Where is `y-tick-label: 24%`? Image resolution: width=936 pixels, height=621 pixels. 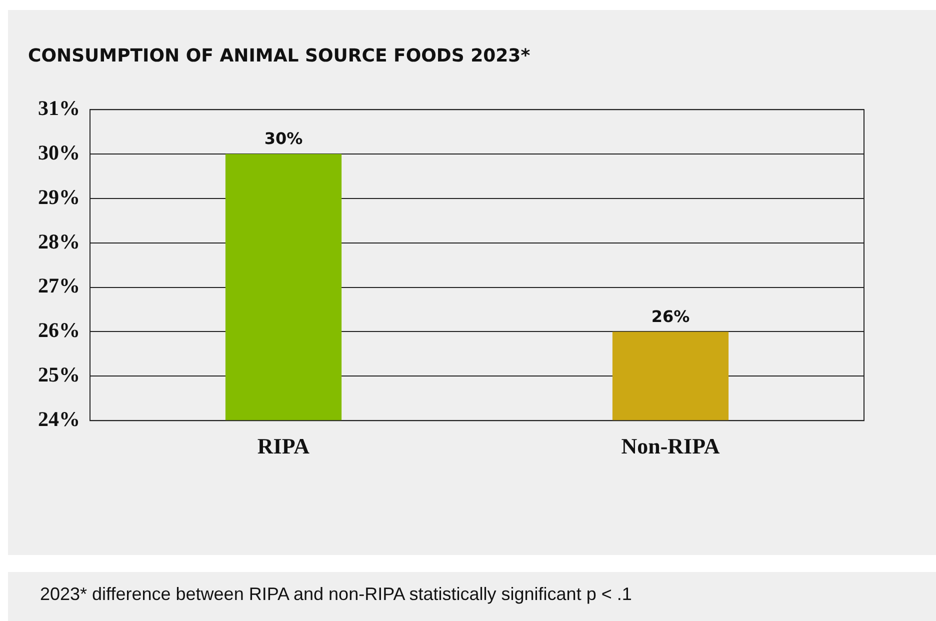 y-tick-label: 24% is located at coordinates (59, 419).